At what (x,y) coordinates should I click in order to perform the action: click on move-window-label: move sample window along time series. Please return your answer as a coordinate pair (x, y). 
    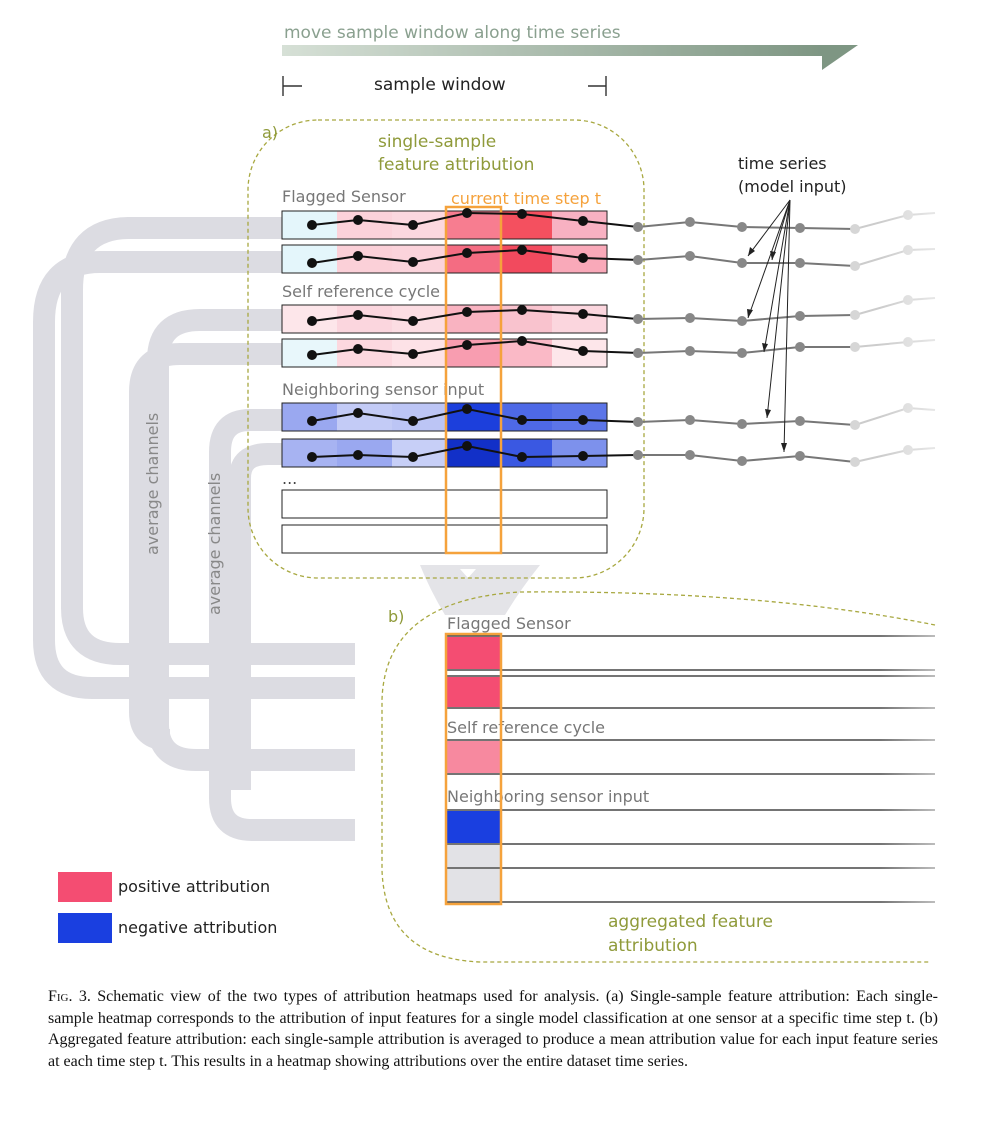
    Looking at the image, I should click on (452, 33).